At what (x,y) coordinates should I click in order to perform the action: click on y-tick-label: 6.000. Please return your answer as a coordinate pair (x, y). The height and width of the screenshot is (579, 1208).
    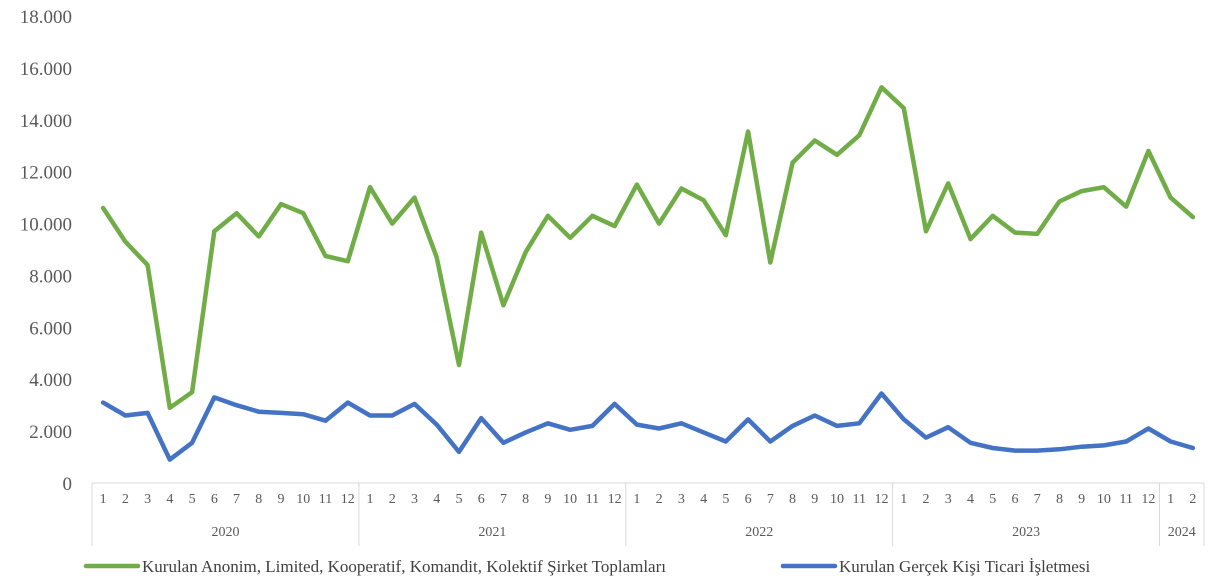
    Looking at the image, I should click on (50, 328).